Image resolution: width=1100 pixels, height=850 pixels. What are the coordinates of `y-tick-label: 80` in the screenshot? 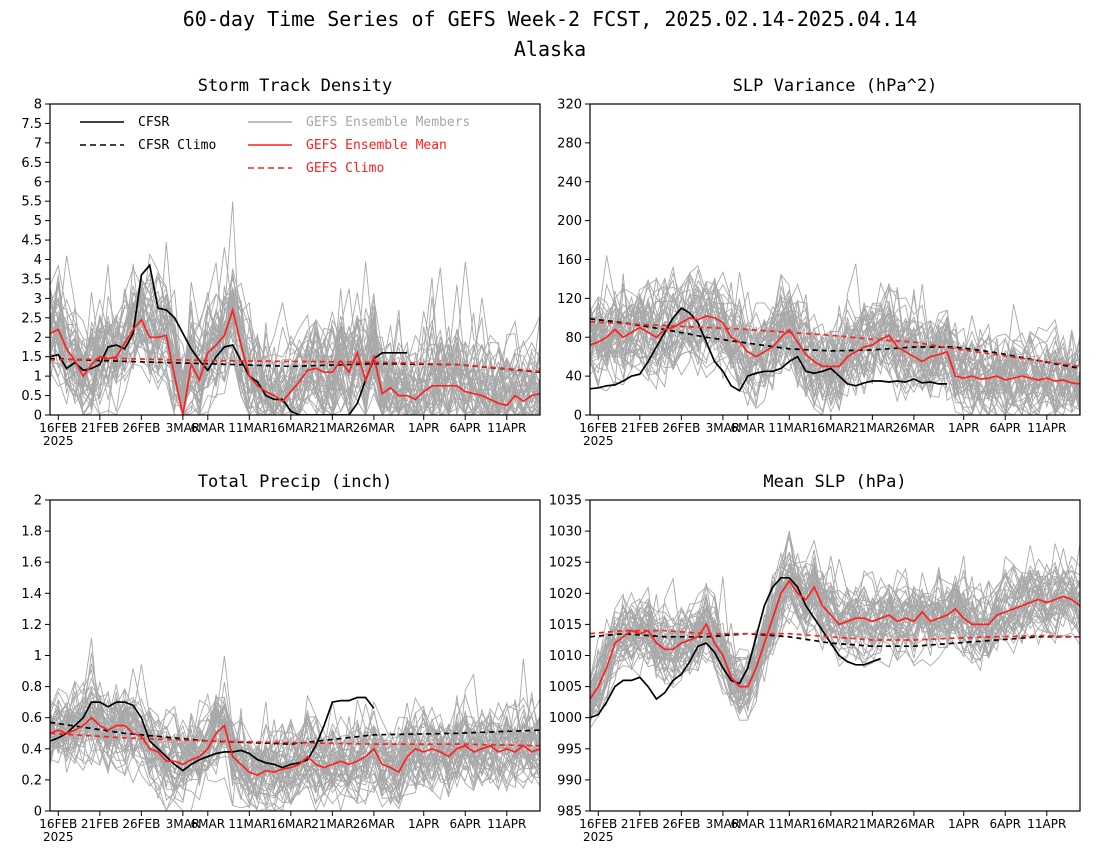 It's located at (573, 338).